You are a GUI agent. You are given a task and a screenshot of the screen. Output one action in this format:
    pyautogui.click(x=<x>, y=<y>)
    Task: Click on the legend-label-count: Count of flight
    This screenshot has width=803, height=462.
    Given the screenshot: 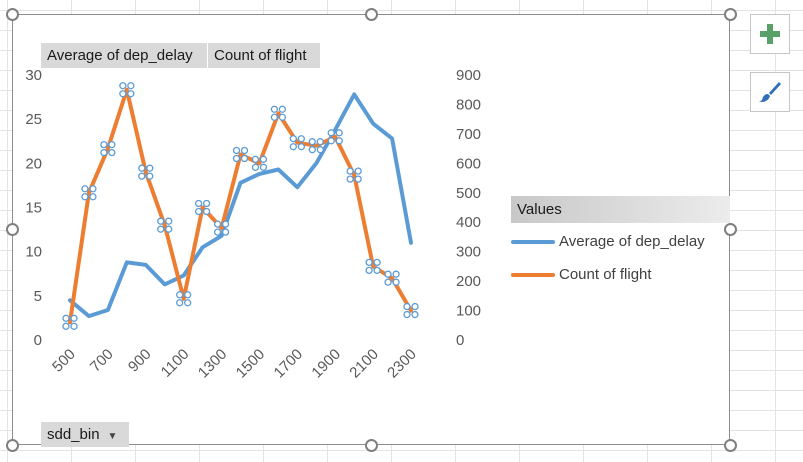 What is the action you would take?
    pyautogui.click(x=605, y=274)
    